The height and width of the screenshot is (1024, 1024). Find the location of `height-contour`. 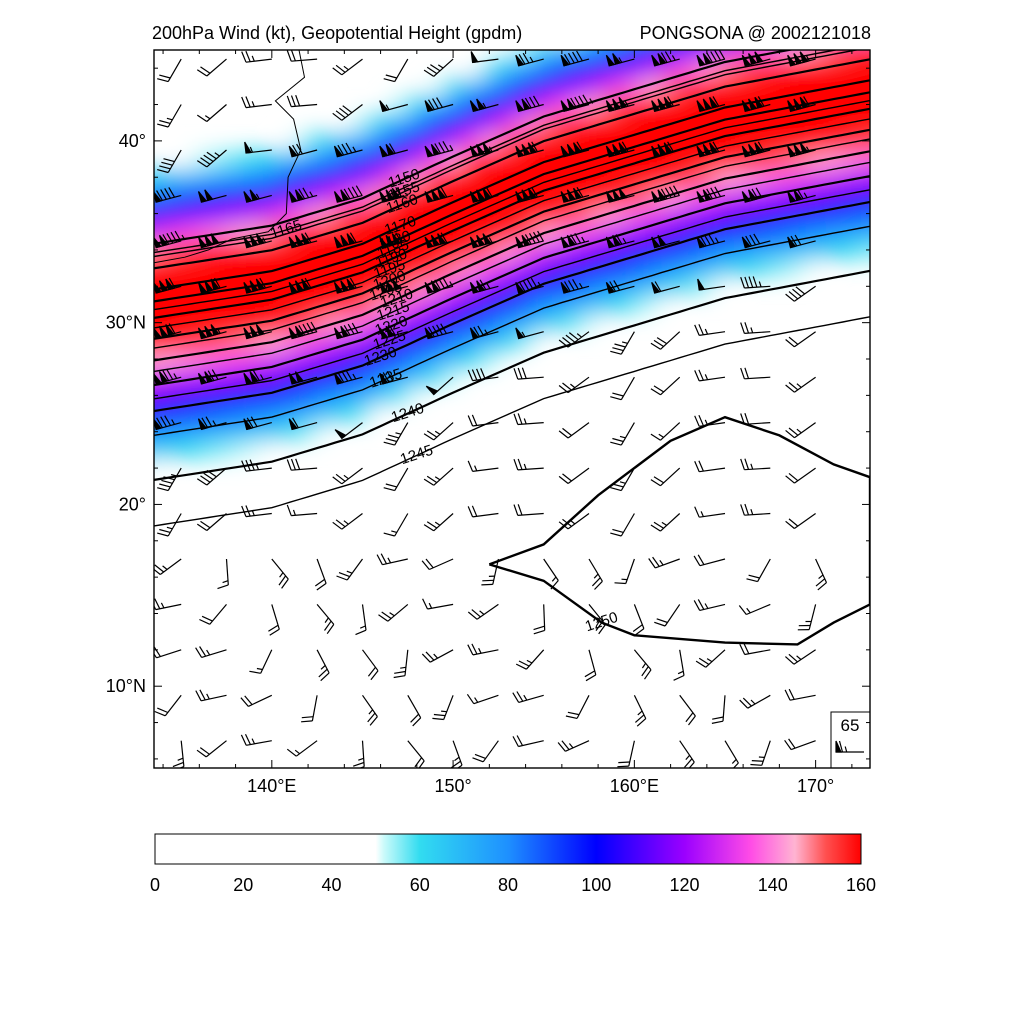

height-contour is located at coordinates (512, 164).